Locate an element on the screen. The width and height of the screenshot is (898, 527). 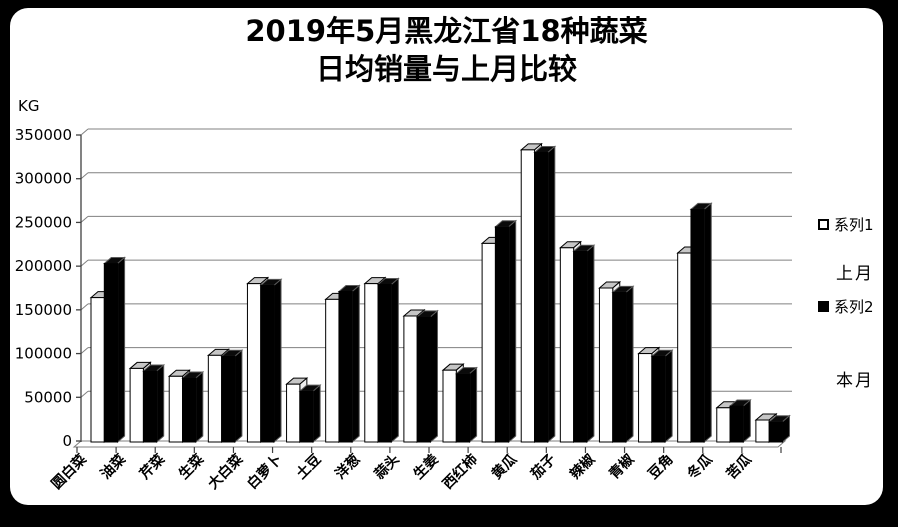
x-category-label: 豆角 is located at coordinates (661, 467).